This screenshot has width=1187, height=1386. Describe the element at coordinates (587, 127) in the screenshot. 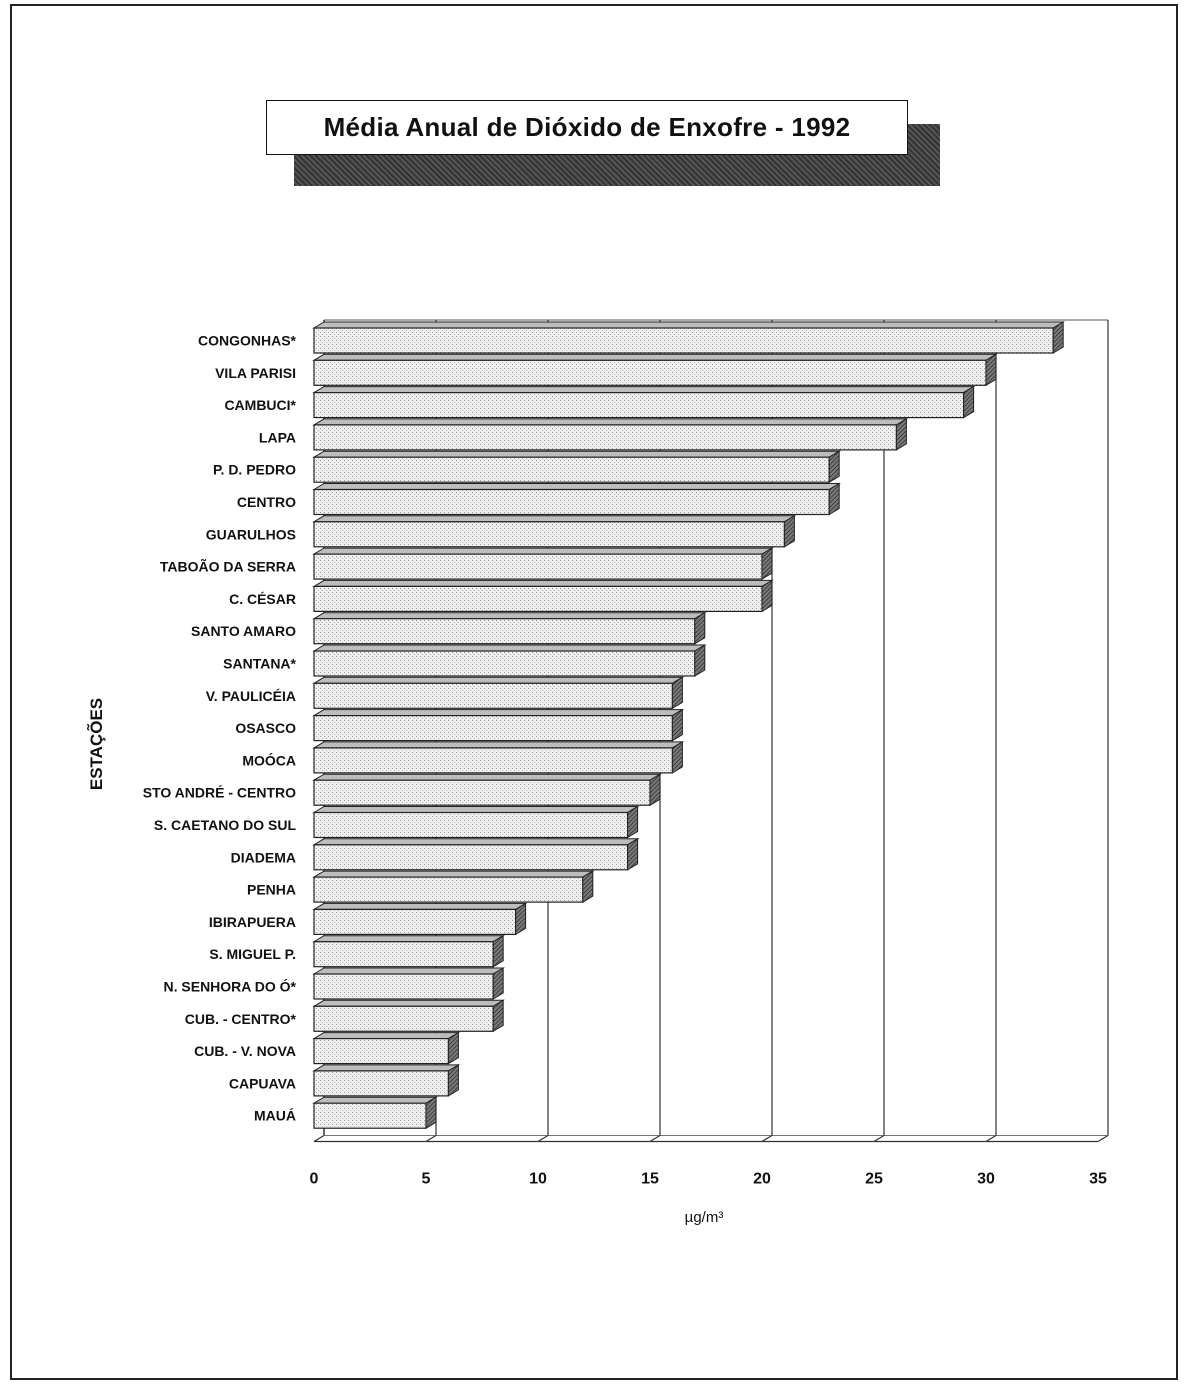

I see `chart-title: Média Anual de Dióxido de Enxofre - 1992` at that location.